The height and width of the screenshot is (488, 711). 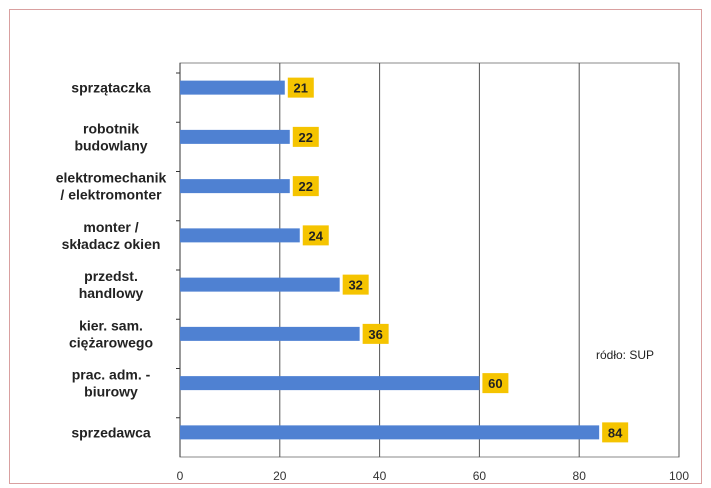 What do you see at coordinates (280, 476) in the screenshot?
I see `x-tick-label: 20` at bounding box center [280, 476].